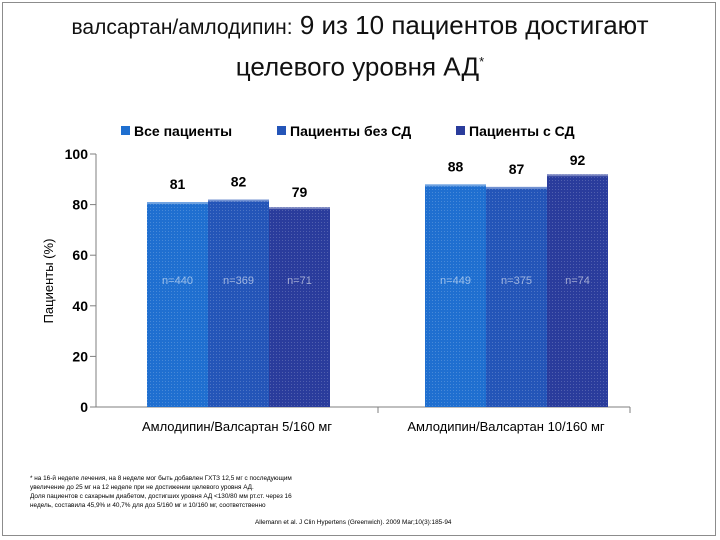 The height and width of the screenshot is (540, 720). What do you see at coordinates (80, 205) in the screenshot?
I see `y-tick-label: 80` at bounding box center [80, 205].